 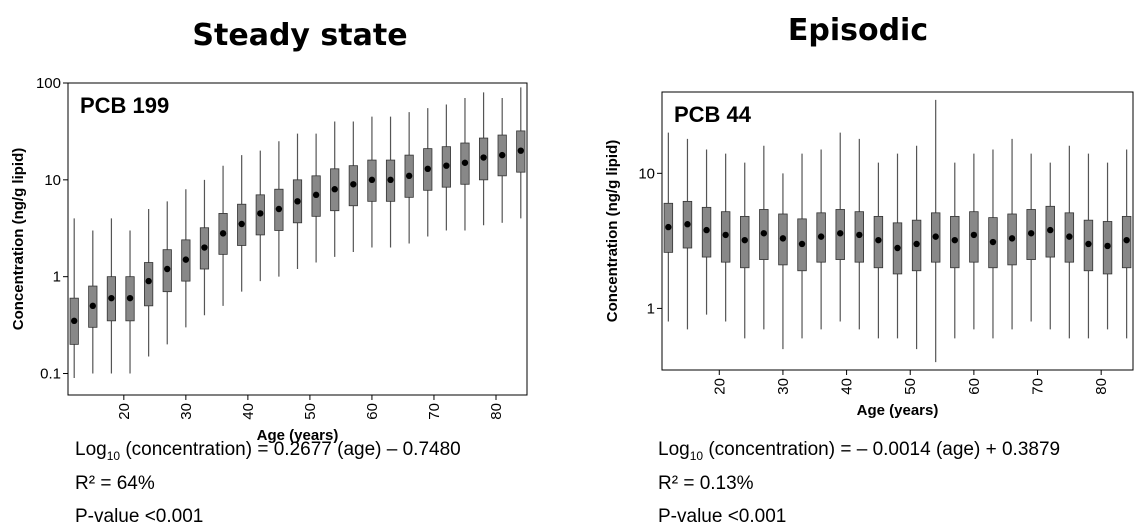 I want to click on chart-title: Episodic, so click(x=858, y=30).